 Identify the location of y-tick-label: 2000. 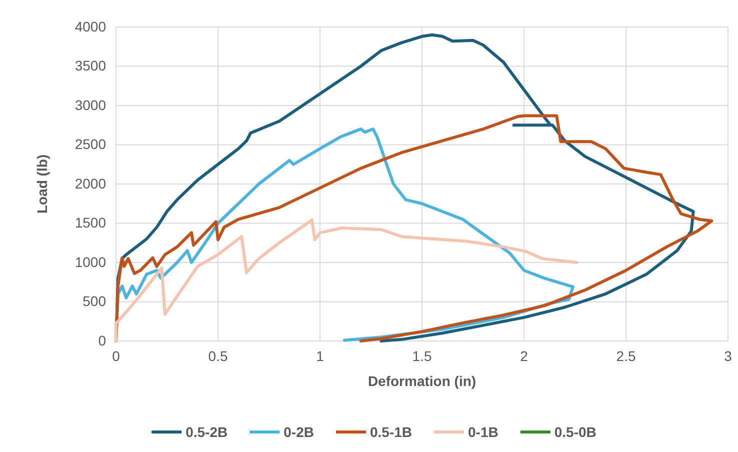
(90, 183).